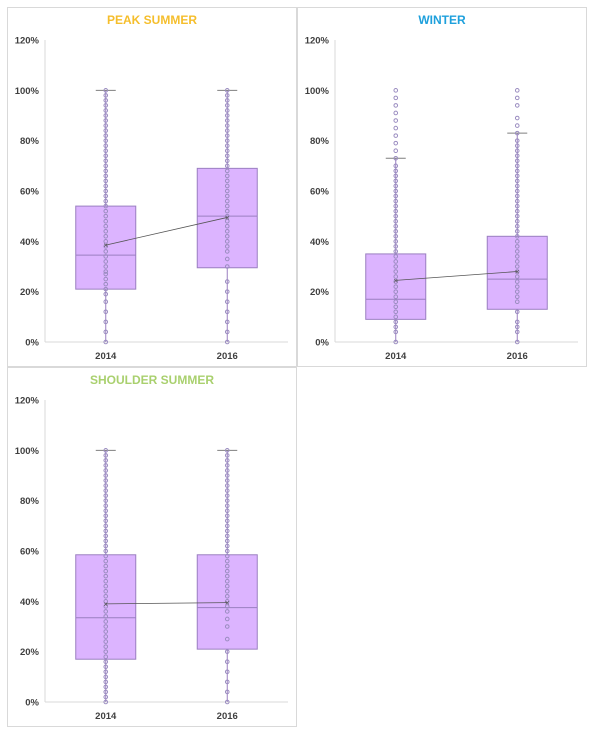  What do you see at coordinates (166, 231) in the screenshot?
I see `mean-line` at bounding box center [166, 231].